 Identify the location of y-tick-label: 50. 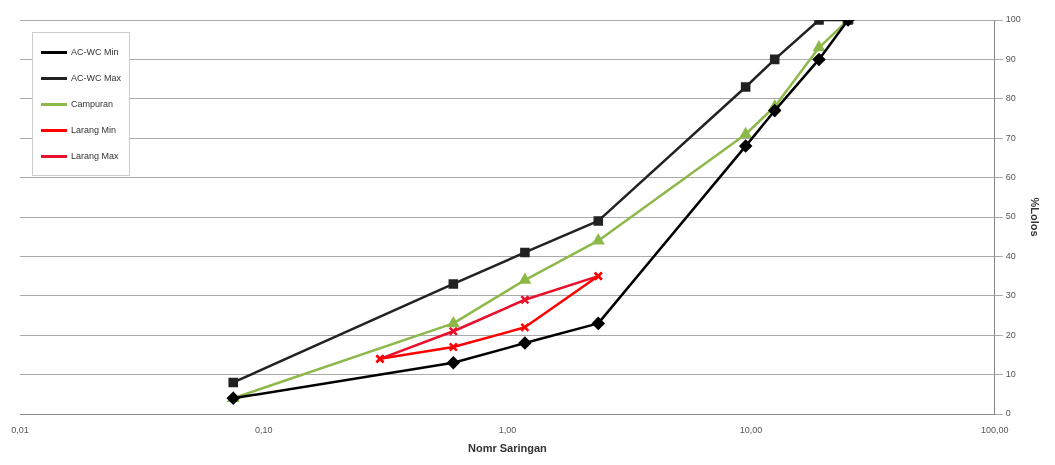
(1010, 216).